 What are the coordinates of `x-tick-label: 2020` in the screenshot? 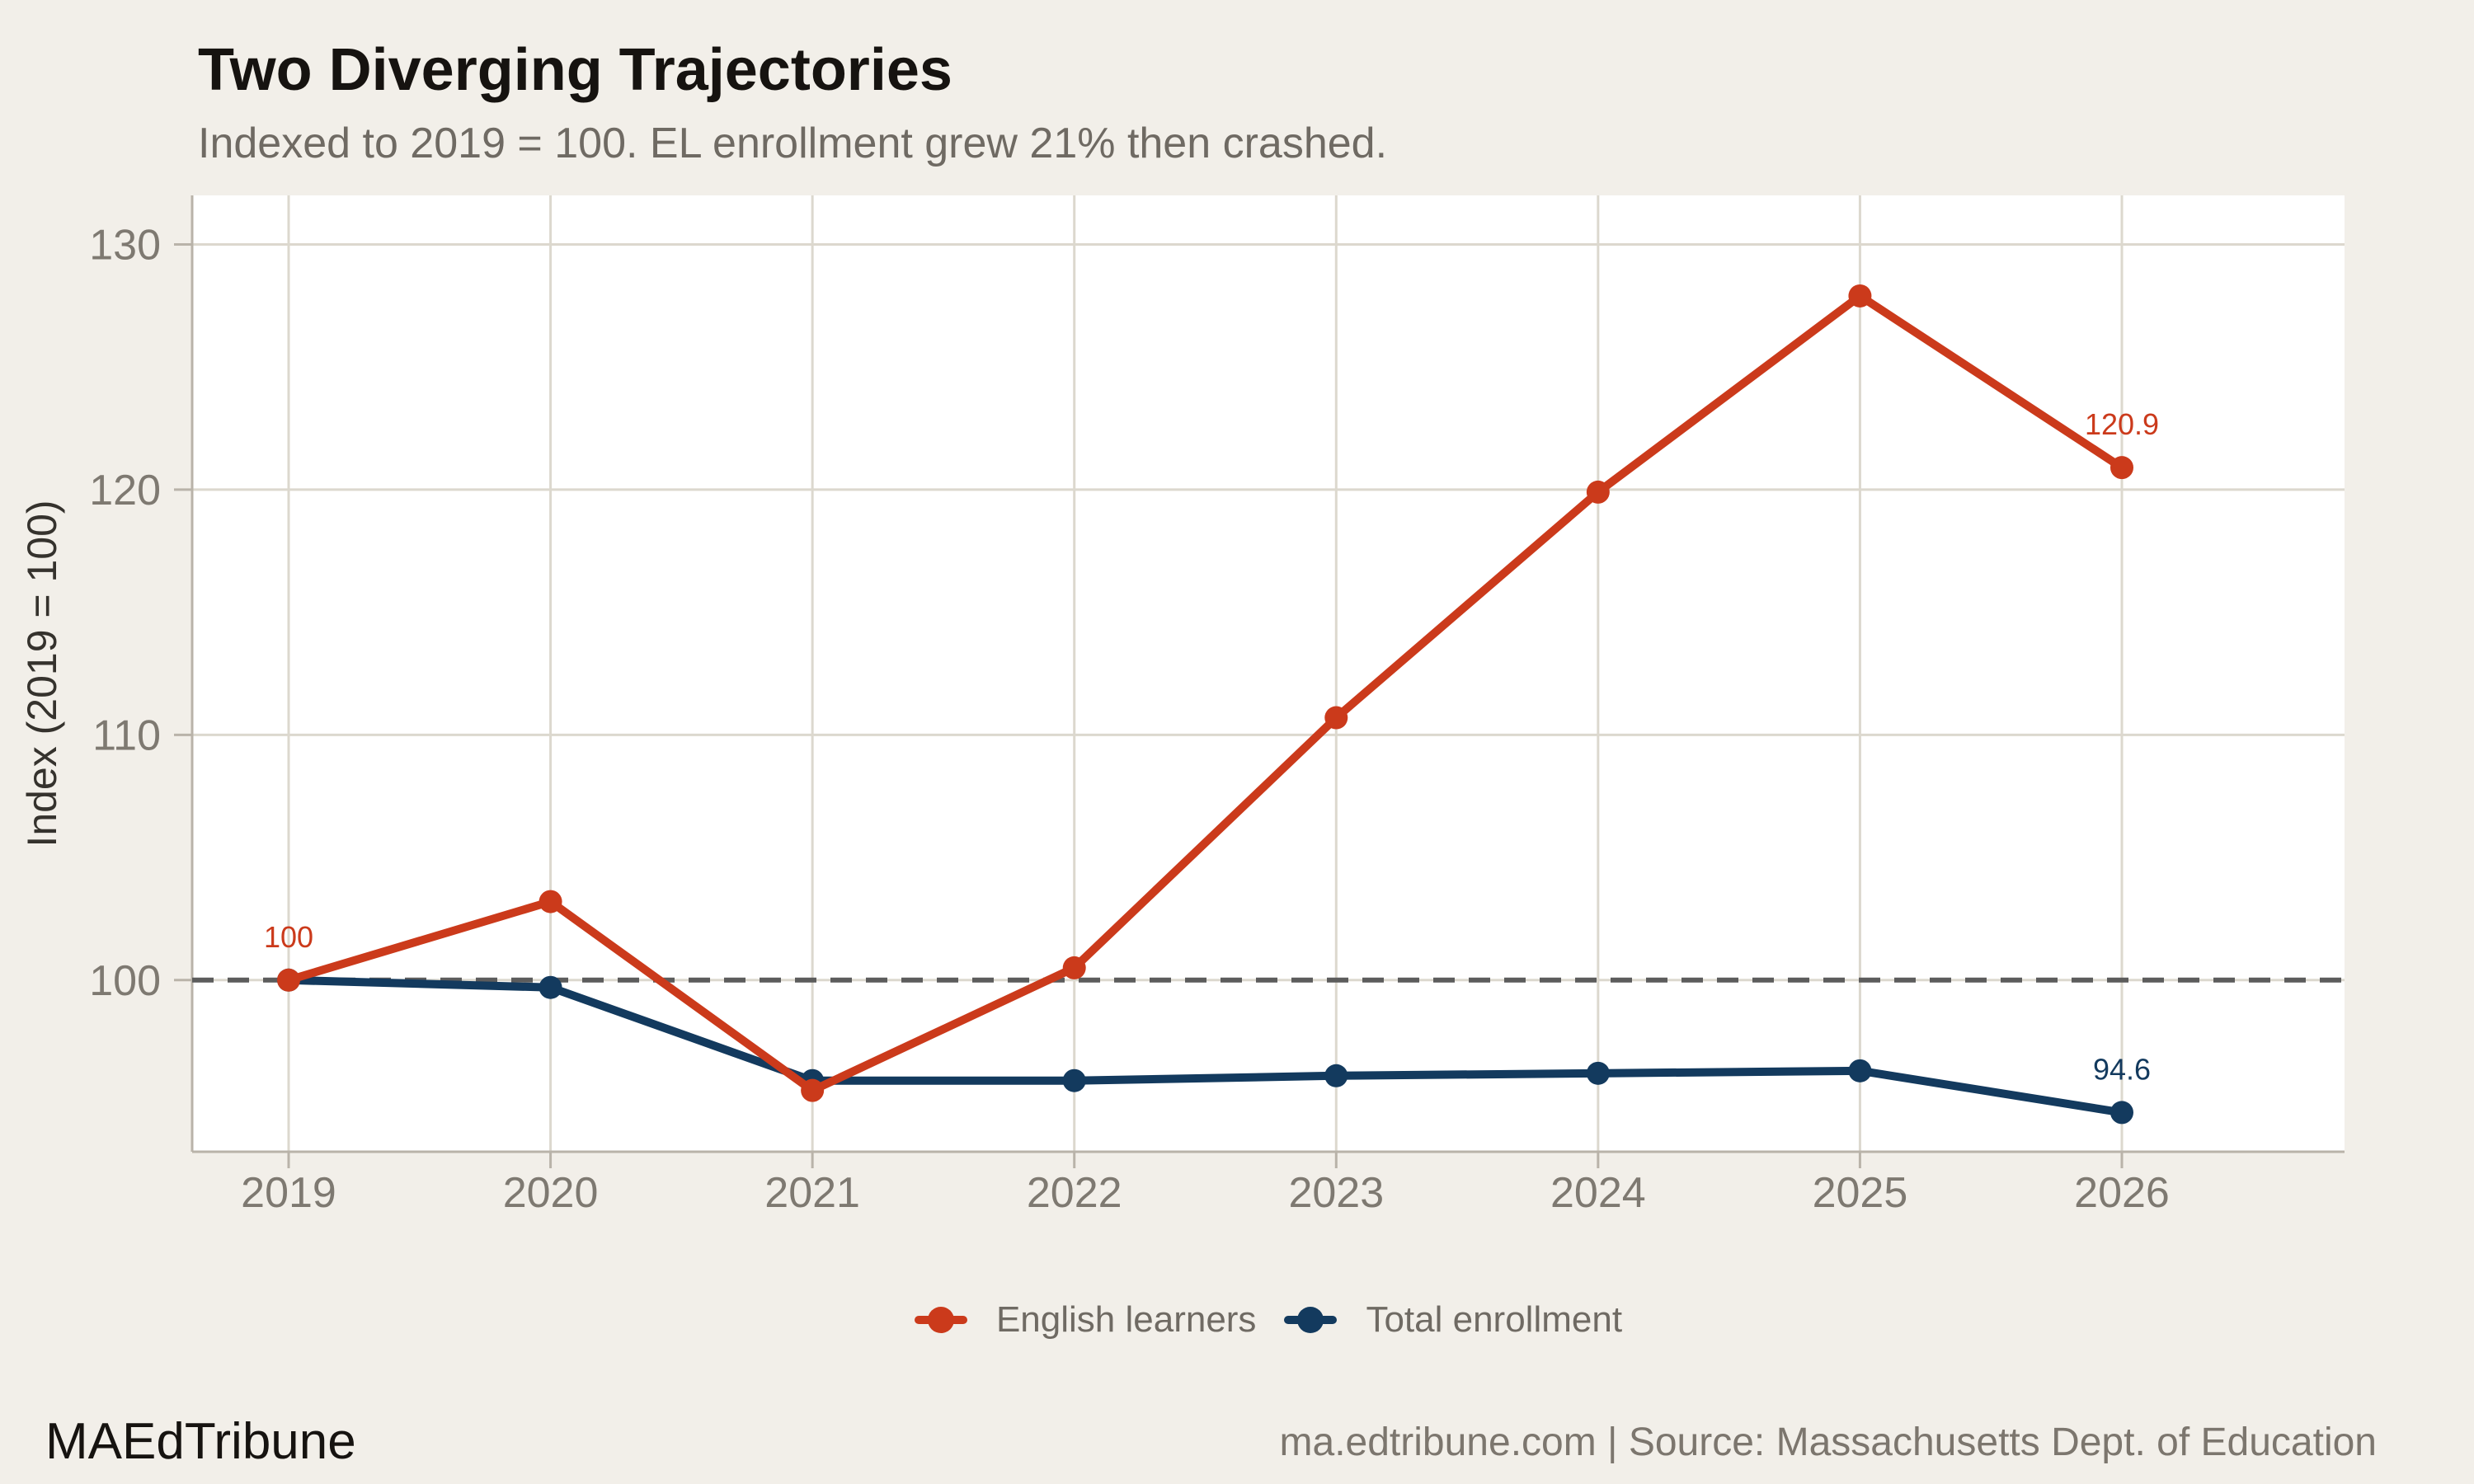 It's located at (551, 1193).